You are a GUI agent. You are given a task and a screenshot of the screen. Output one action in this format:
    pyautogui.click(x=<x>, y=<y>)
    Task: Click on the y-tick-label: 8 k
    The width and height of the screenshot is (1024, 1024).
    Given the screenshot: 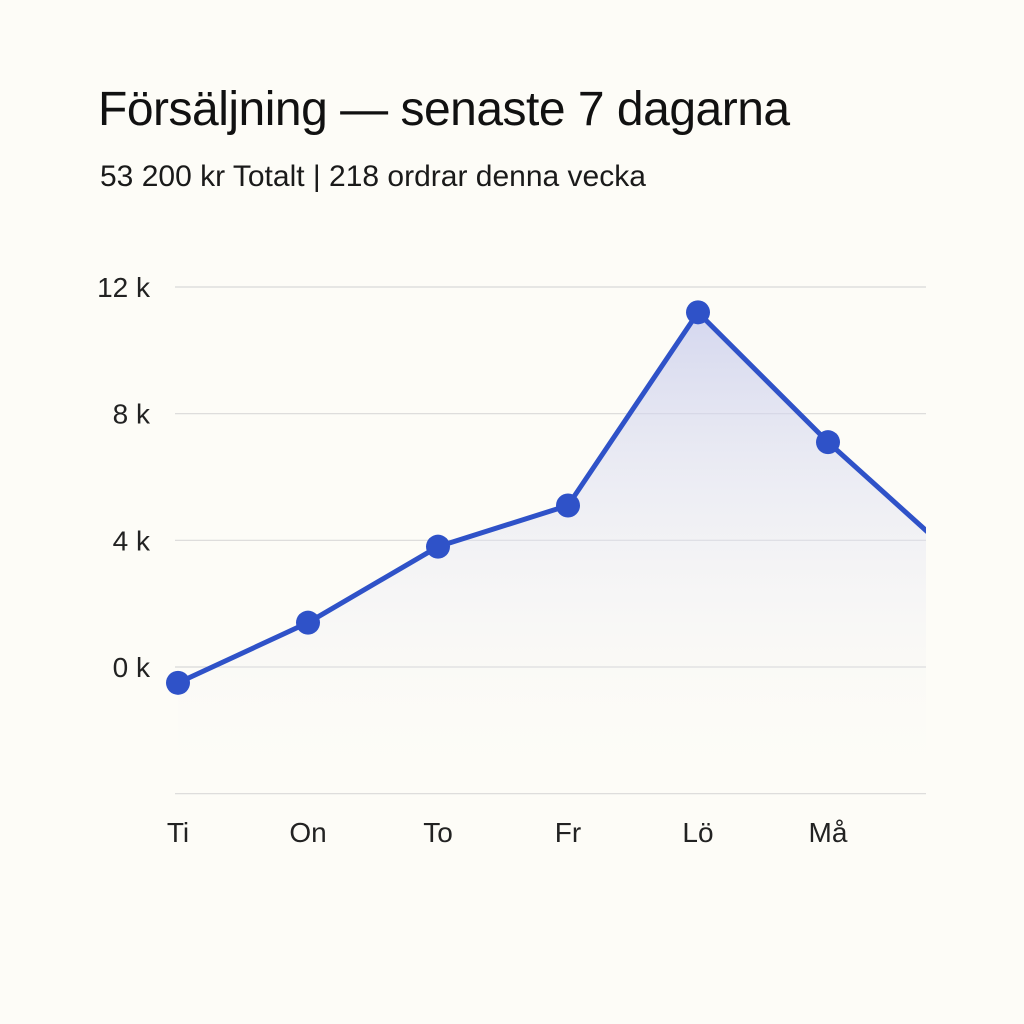 What is the action you would take?
    pyautogui.click(x=132, y=414)
    